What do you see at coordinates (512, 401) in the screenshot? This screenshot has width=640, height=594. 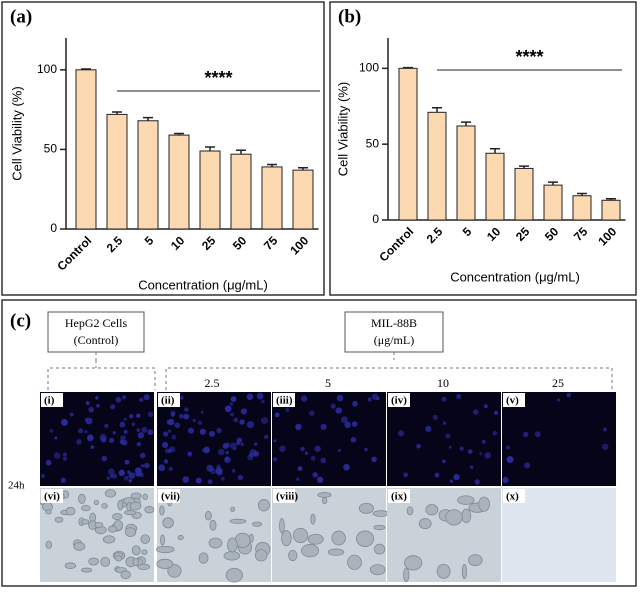 I see `image-label: (v)` at bounding box center [512, 401].